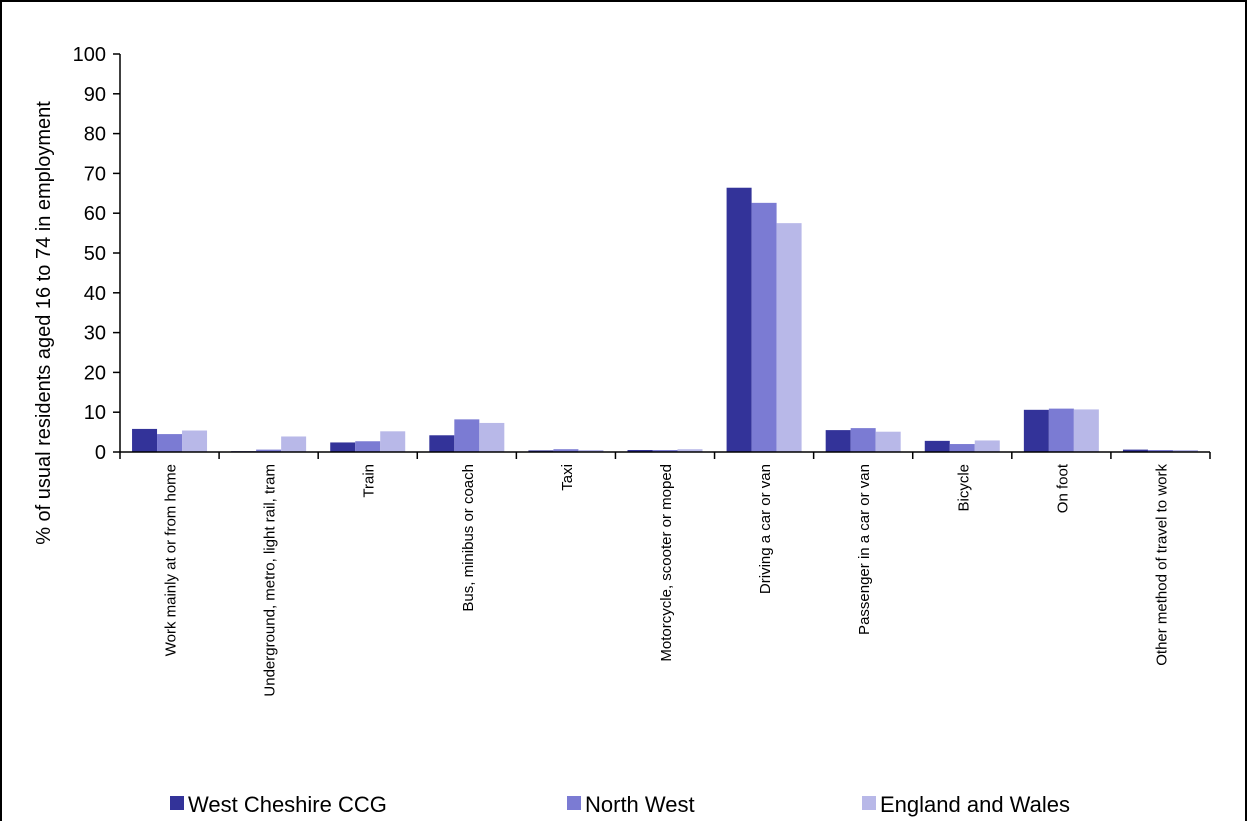 Image resolution: width=1247 pixels, height=828 pixels. I want to click on legend-label: England and Wales, so click(975, 804).